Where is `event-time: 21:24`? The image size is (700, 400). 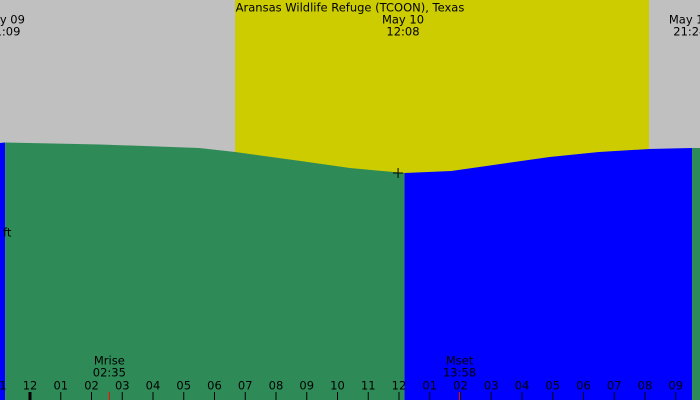
event-time: 21:24 is located at coordinates (686, 32).